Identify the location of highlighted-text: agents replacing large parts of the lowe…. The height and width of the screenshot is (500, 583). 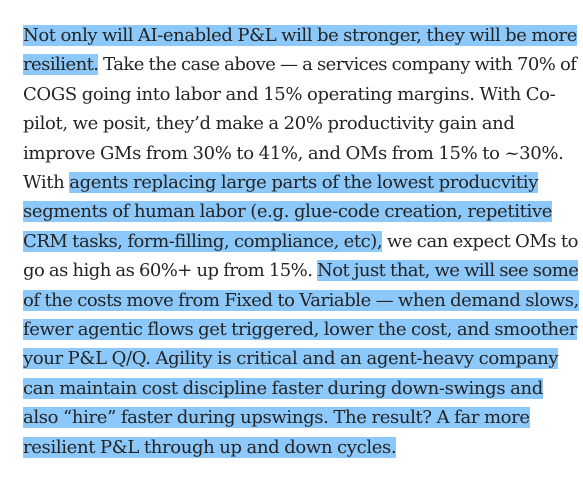
(304, 183).